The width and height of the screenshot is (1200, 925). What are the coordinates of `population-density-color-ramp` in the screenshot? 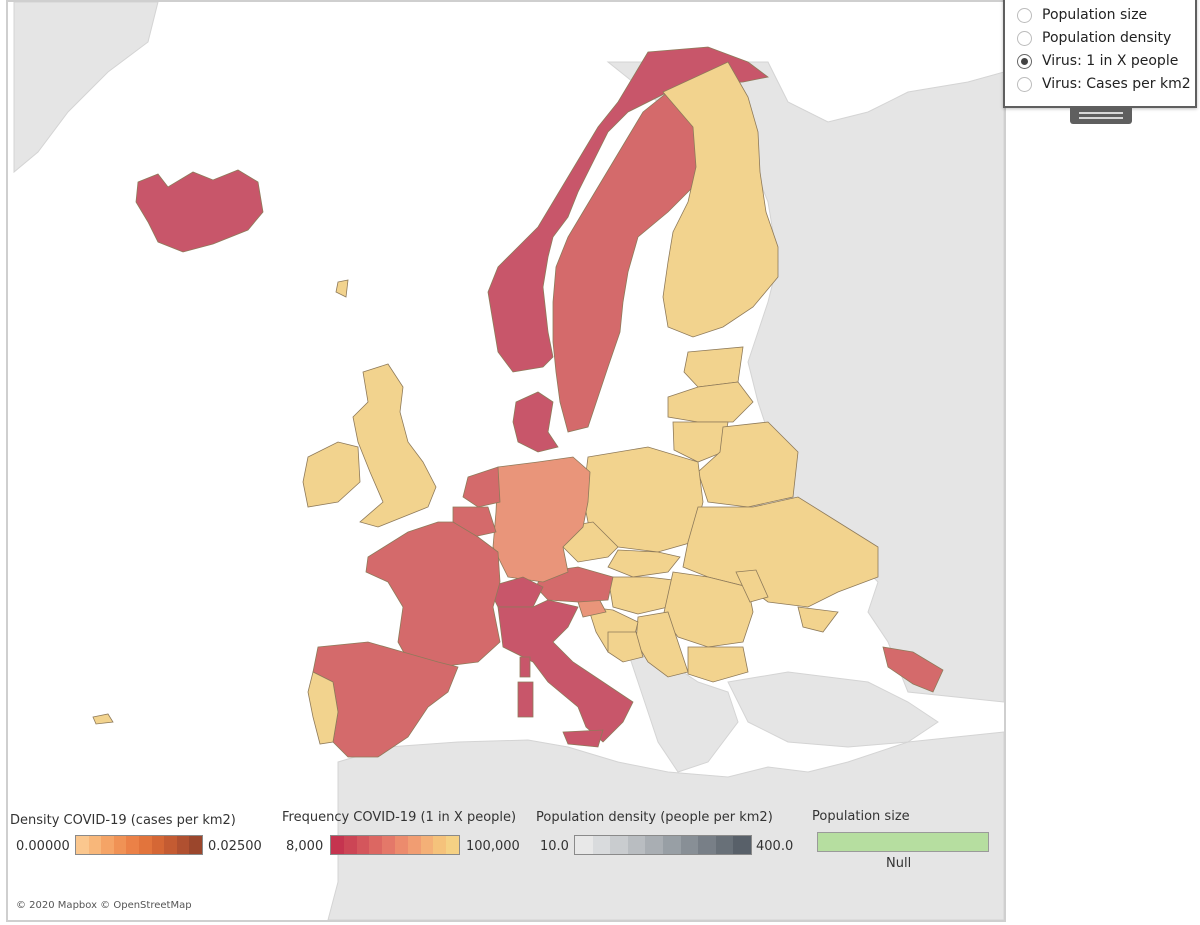 It's located at (663, 845).